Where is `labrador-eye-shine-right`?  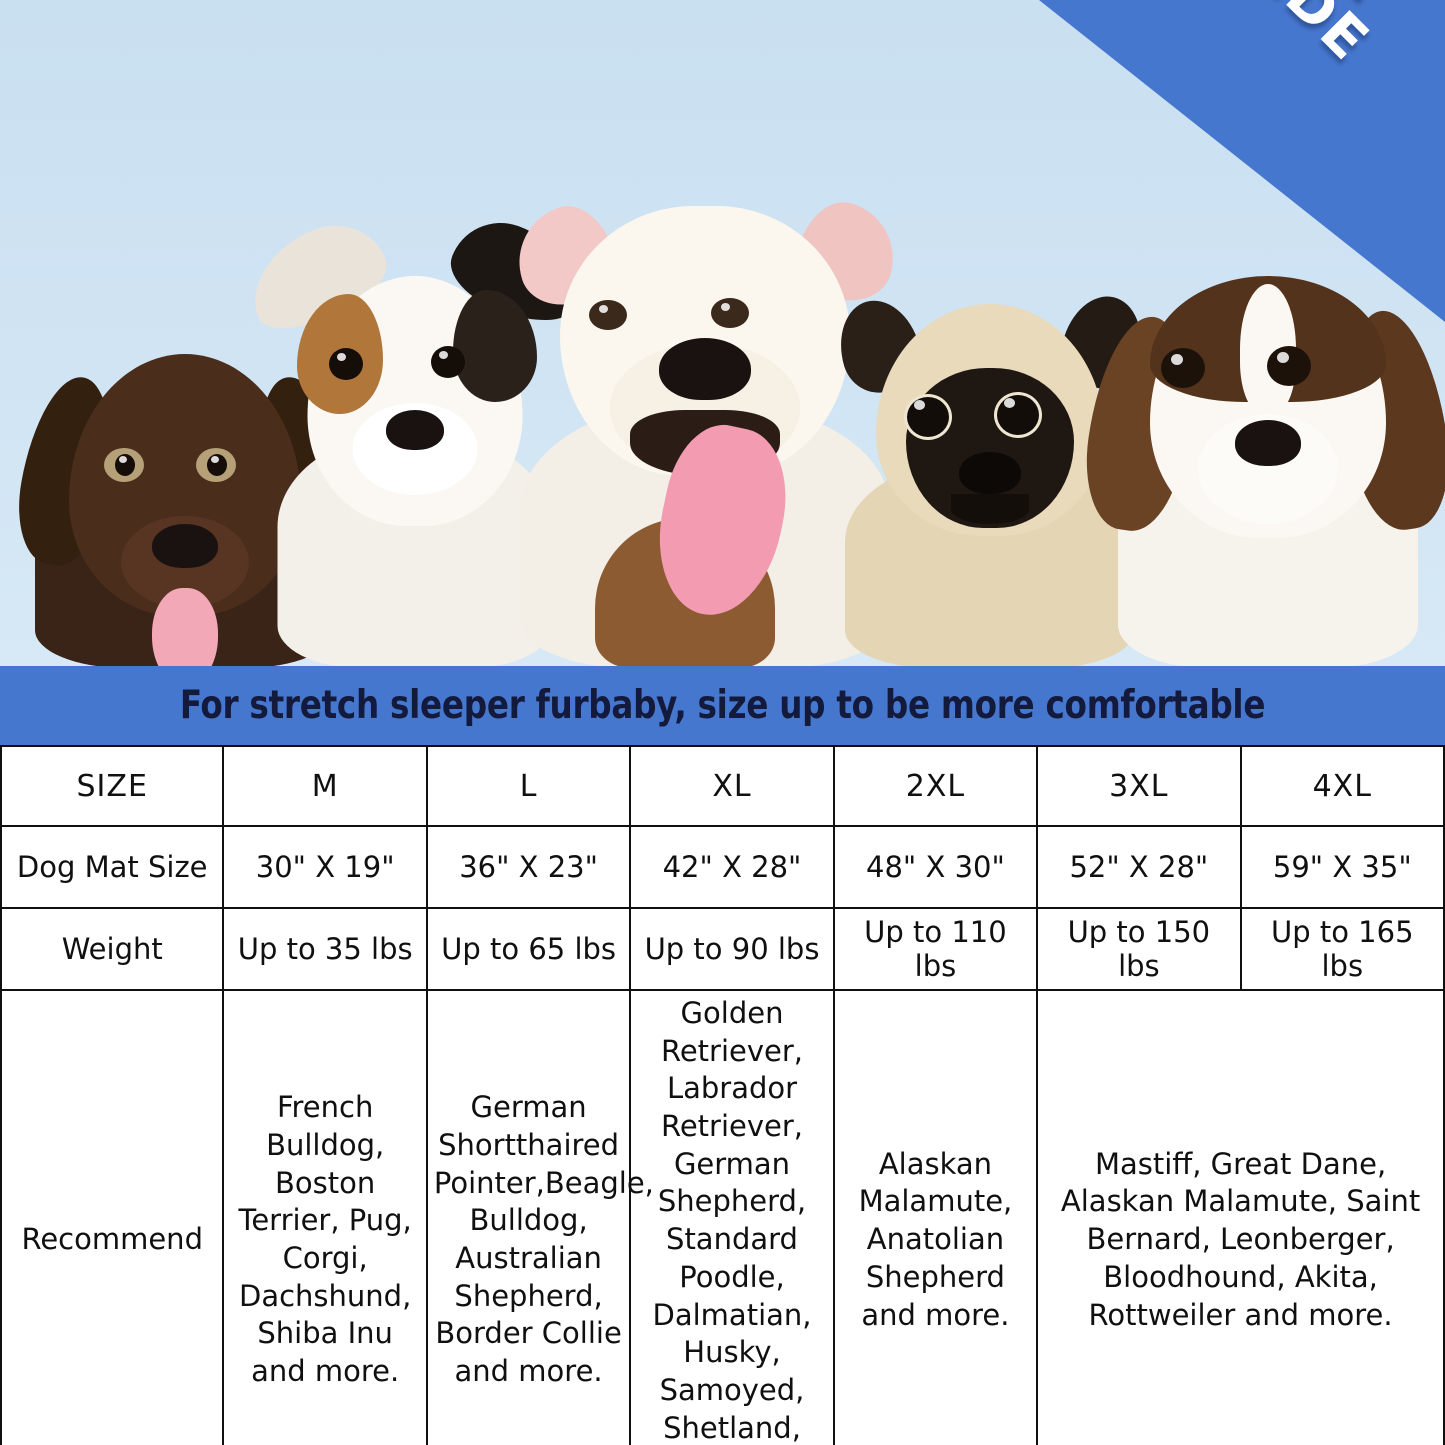
labrador-eye-shine-right is located at coordinates (215, 459).